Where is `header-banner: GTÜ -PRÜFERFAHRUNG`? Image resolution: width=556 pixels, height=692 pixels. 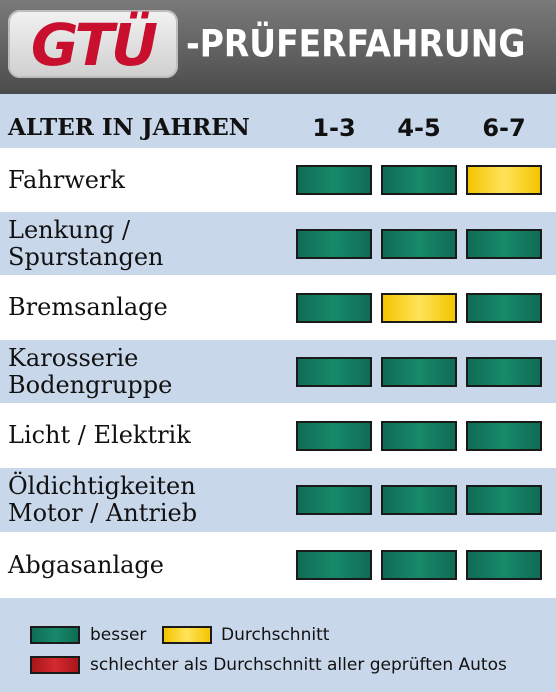
header-banner: GTÜ -PRÜFERFAHRUNG is located at coordinates (278, 47).